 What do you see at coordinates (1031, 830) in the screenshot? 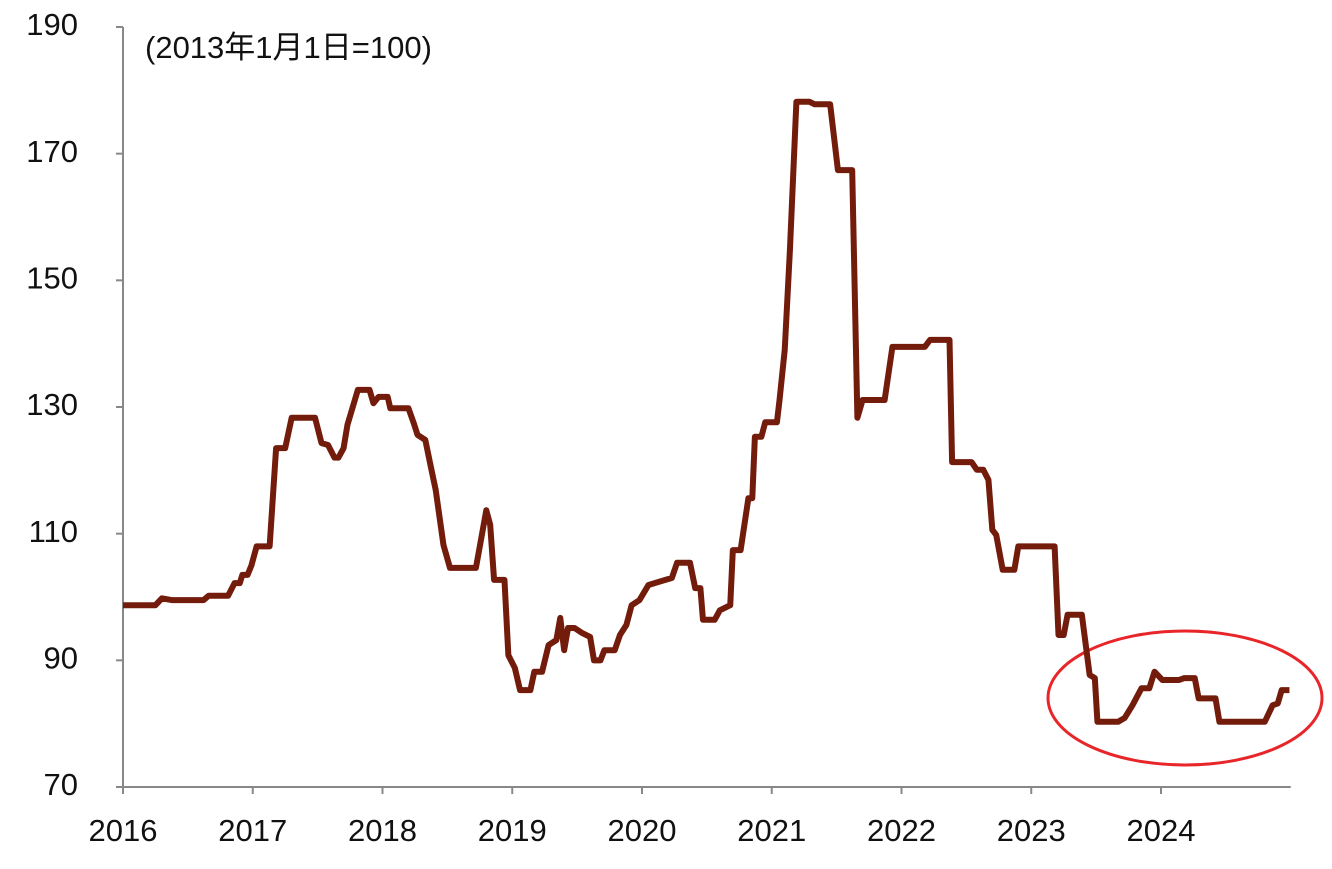
I see `x-tick-label: 2023` at bounding box center [1031, 830].